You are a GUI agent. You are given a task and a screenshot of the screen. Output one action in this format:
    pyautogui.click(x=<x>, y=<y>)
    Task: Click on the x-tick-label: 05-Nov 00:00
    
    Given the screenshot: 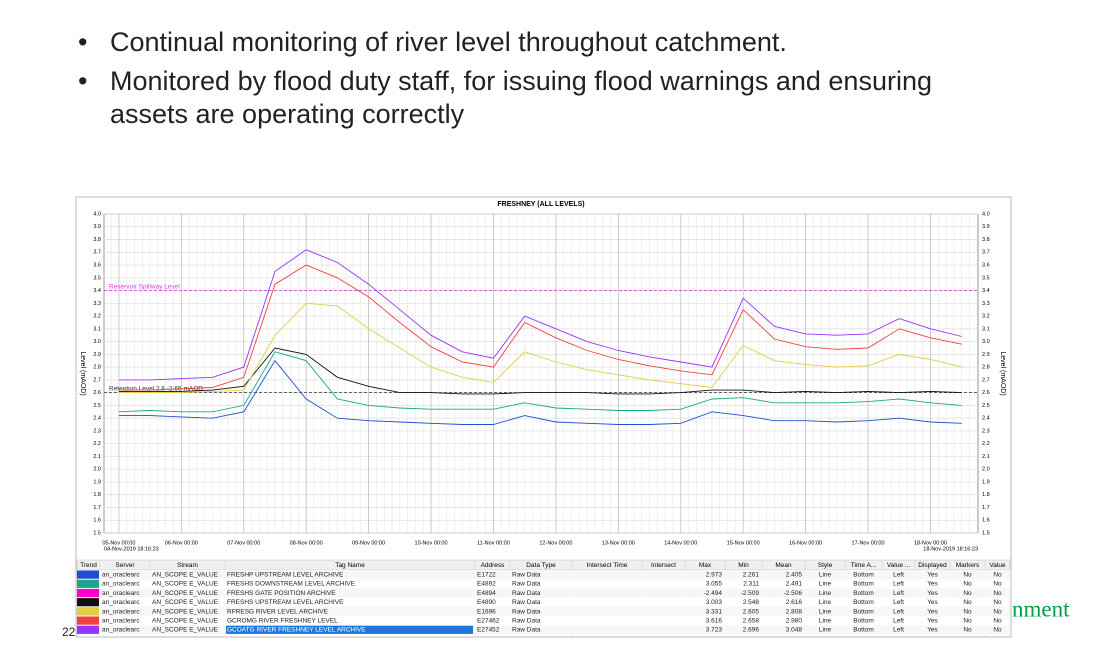 What is the action you would take?
    pyautogui.click(x=118, y=543)
    